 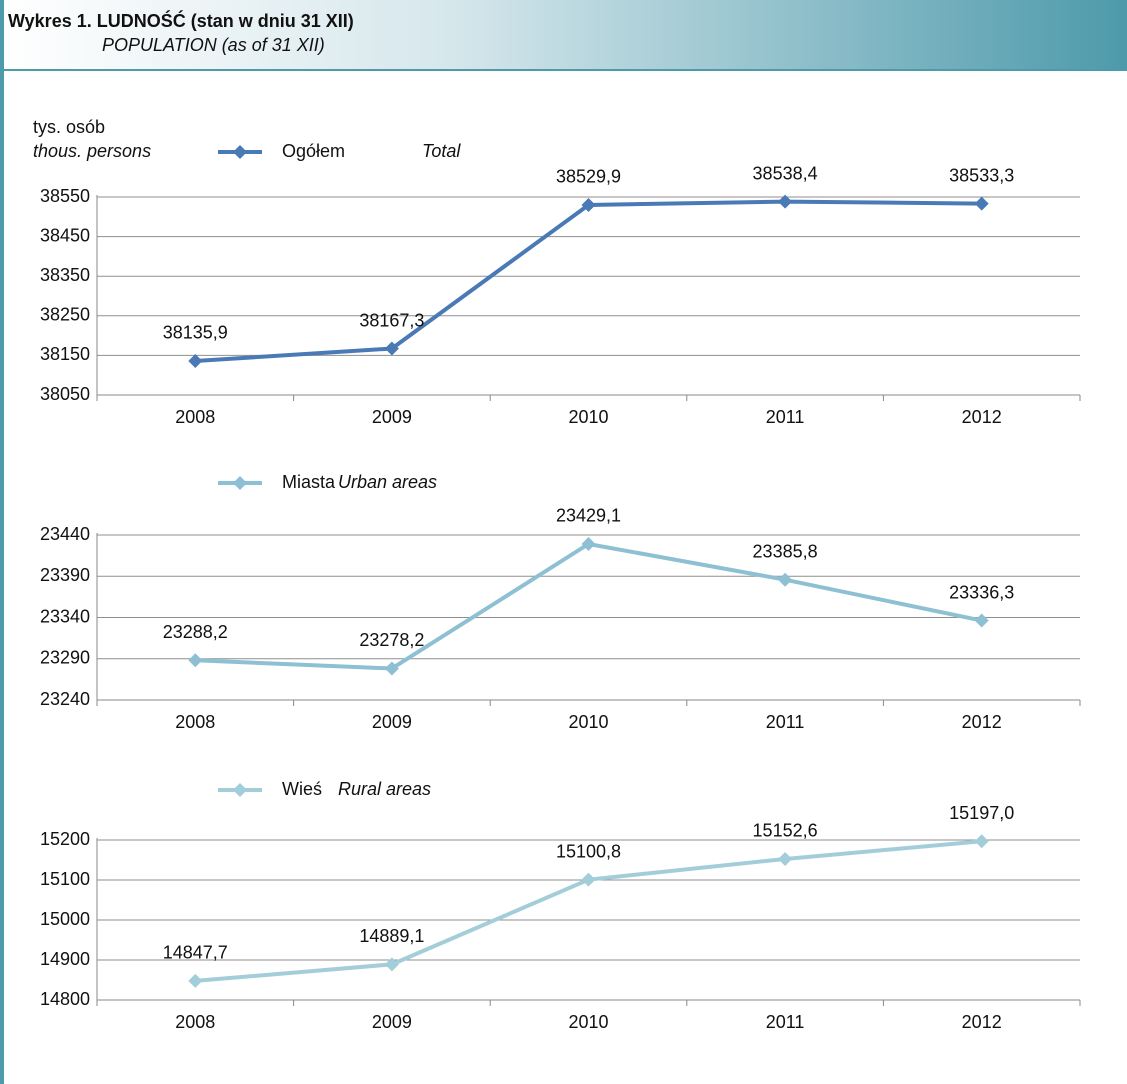 I want to click on left-border, so click(x=2, y=542).